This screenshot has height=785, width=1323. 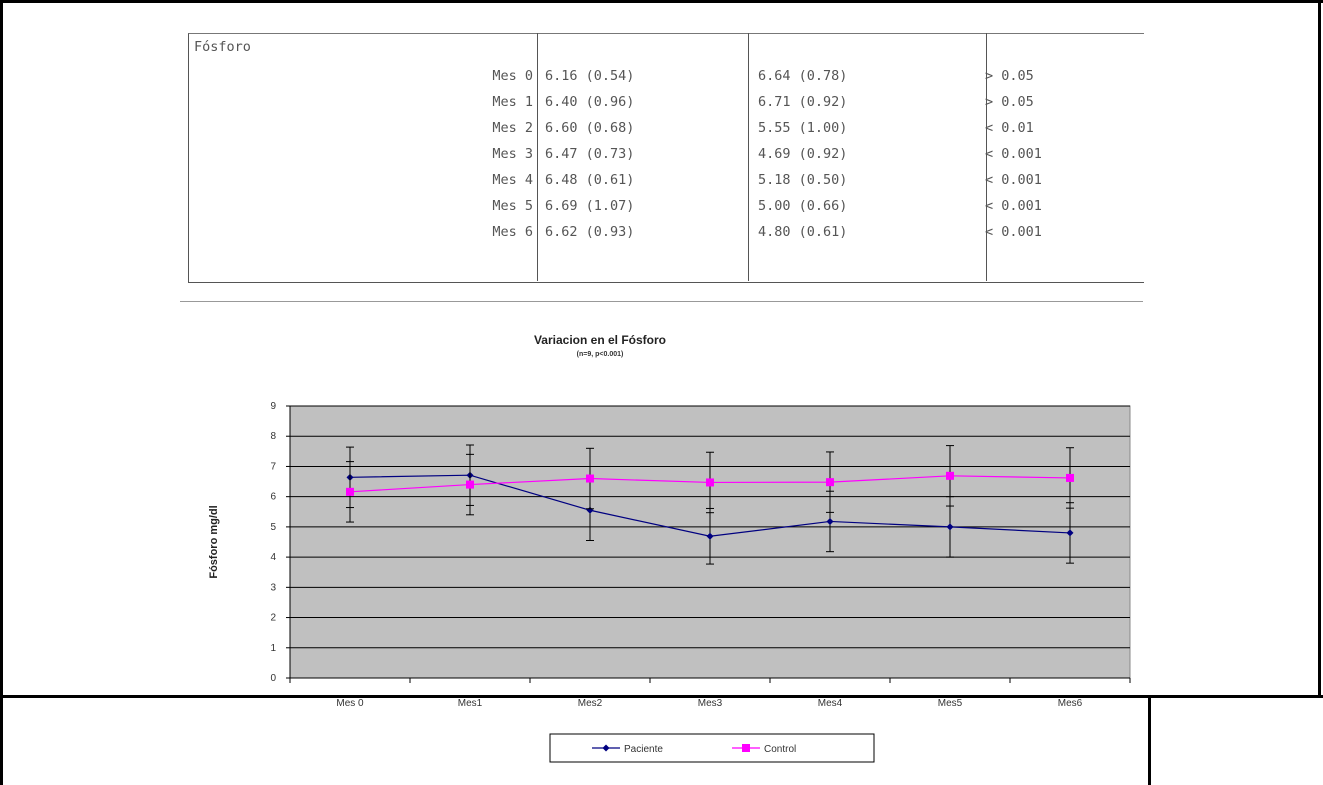 What do you see at coordinates (590, 76) in the screenshot?
I see `paciente-cell: 6.16 (0.54)` at bounding box center [590, 76].